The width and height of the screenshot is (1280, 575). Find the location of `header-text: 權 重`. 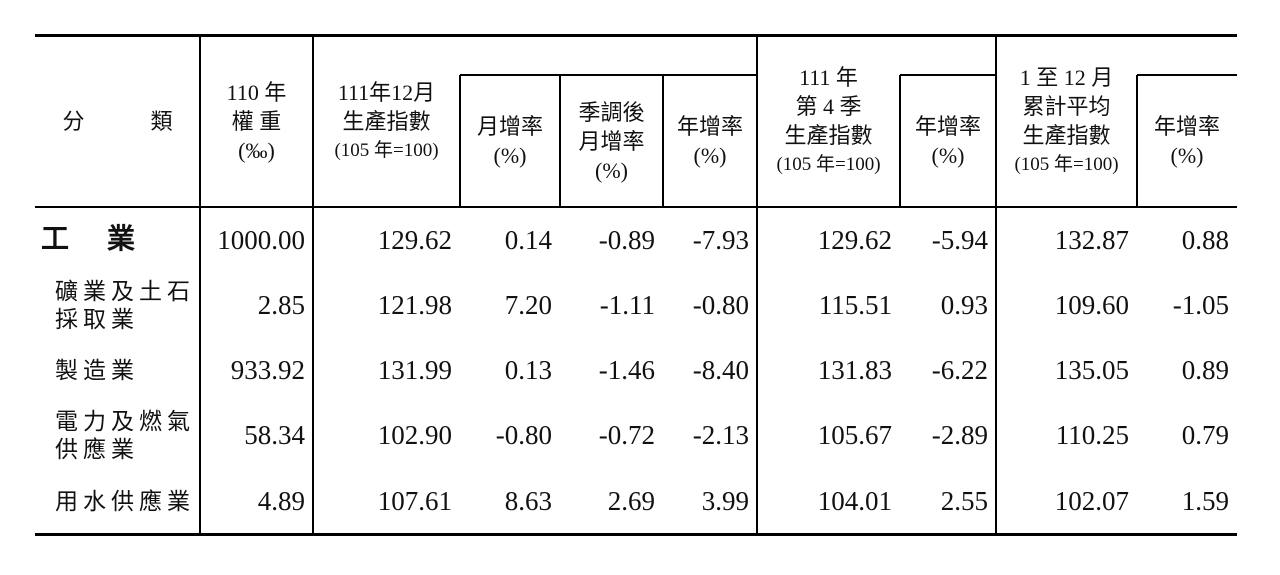

header-text: 權 重 is located at coordinates (256, 121).